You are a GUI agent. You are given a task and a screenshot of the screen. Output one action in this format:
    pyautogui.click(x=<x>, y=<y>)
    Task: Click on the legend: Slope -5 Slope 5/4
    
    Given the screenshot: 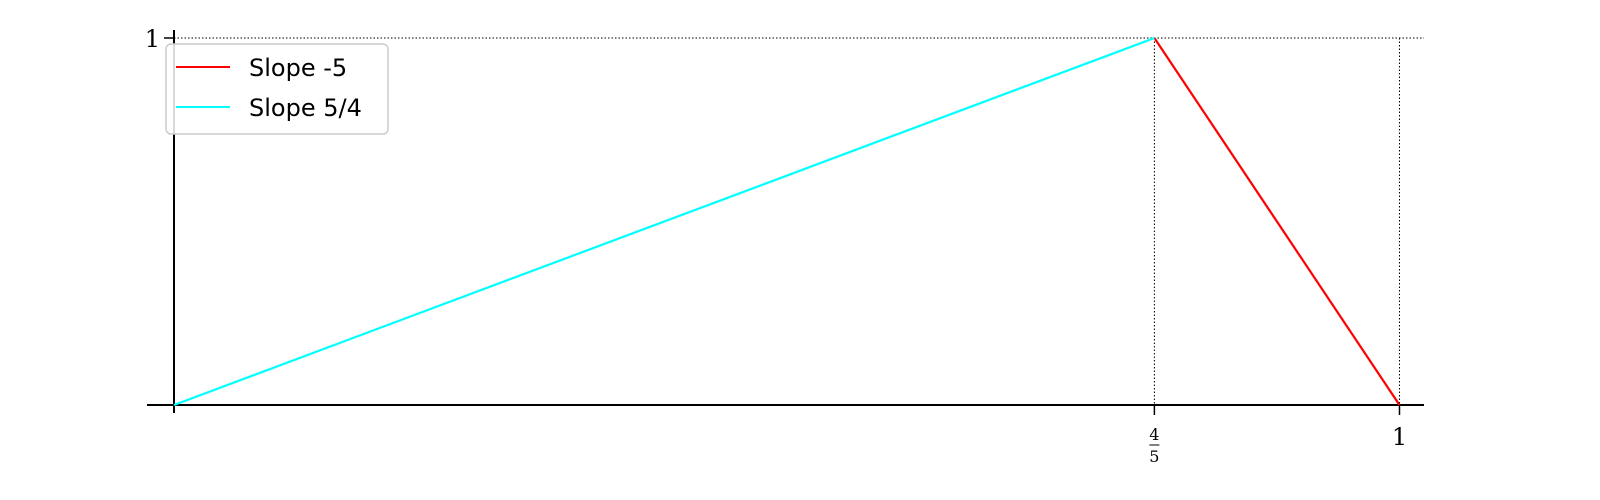 What is the action you would take?
    pyautogui.click(x=277, y=89)
    